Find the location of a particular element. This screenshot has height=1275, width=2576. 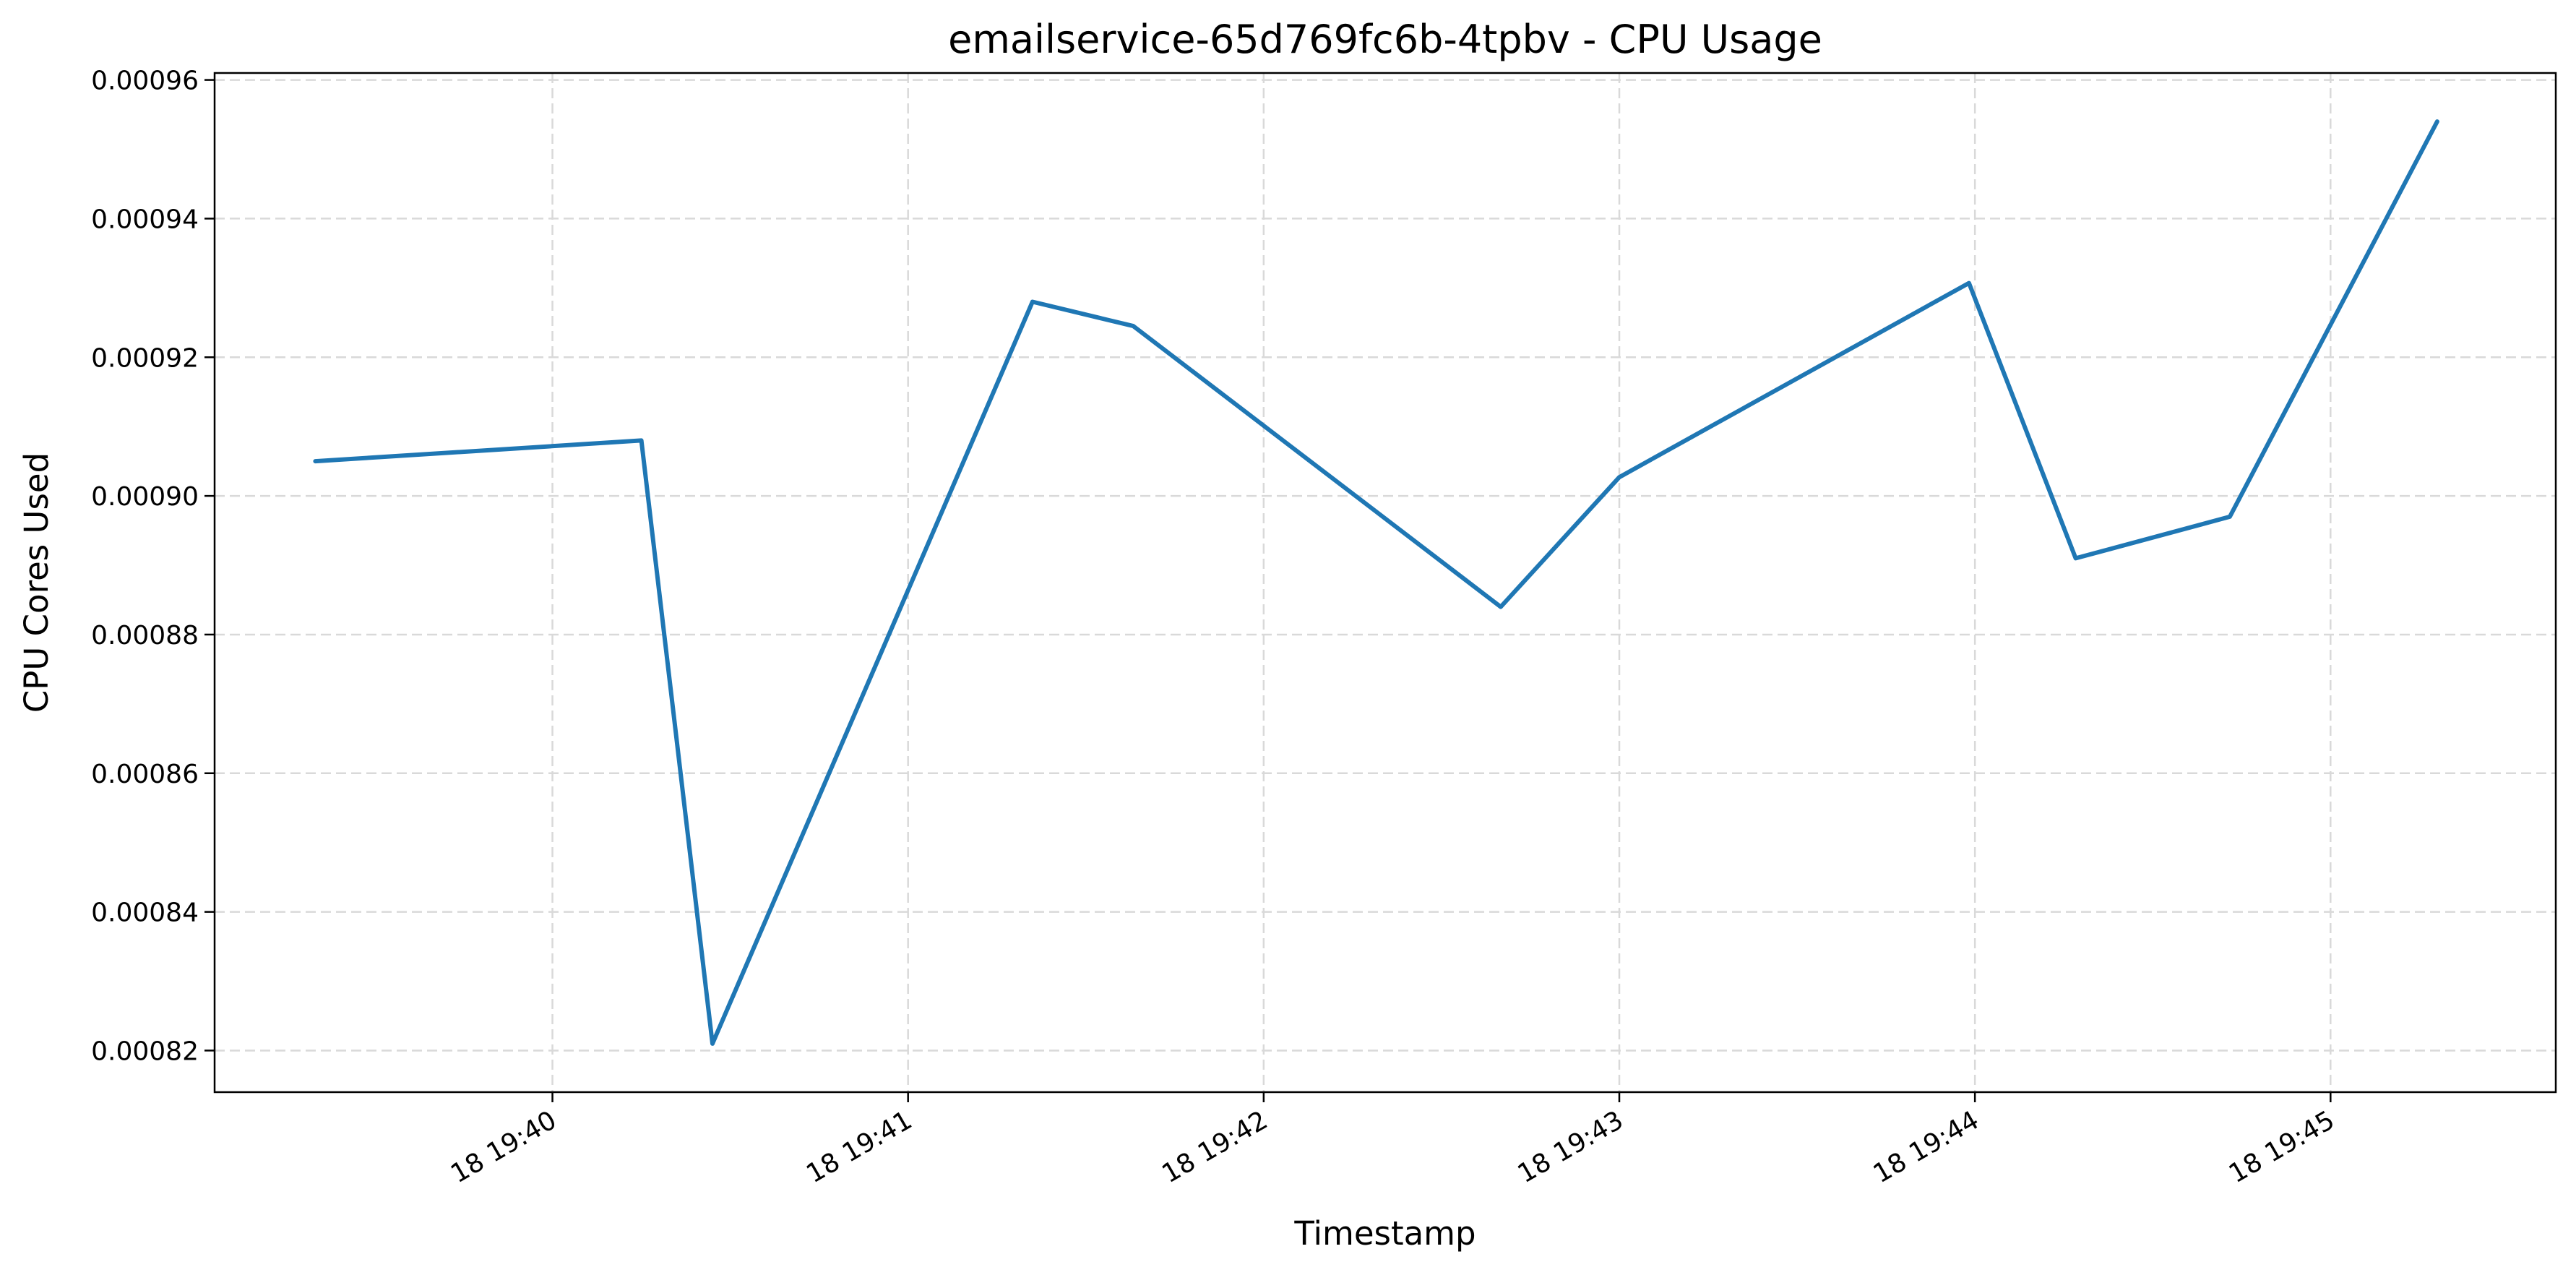

y-tick-label: 0.00086 is located at coordinates (145, 774).